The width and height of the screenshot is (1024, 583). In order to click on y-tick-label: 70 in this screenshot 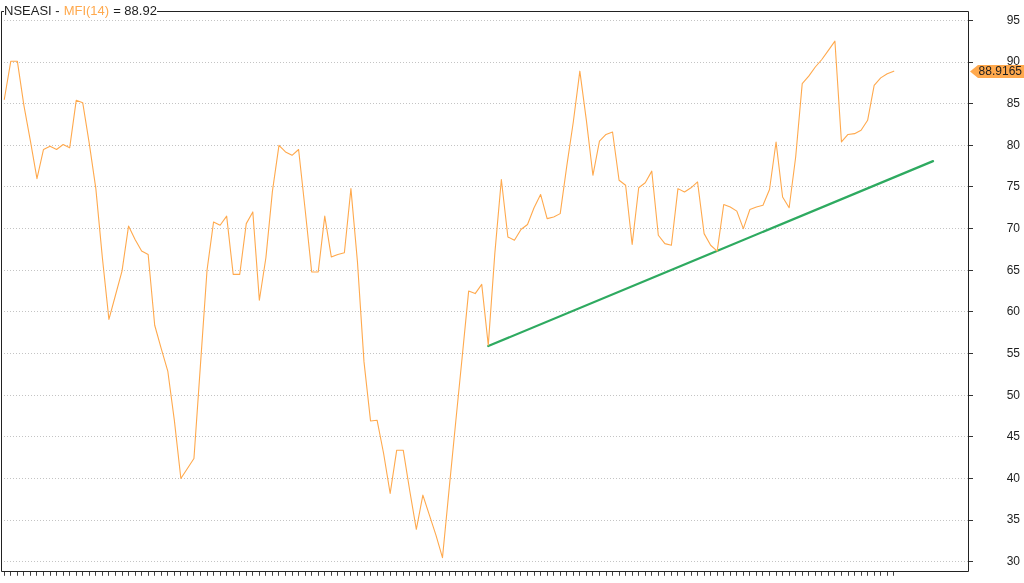, I will do `click(1013, 227)`.